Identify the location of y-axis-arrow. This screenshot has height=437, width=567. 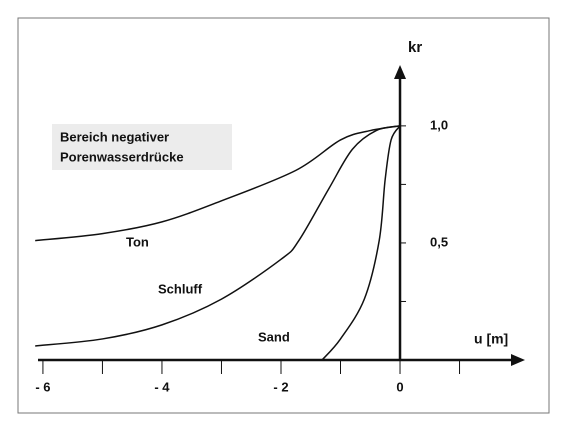
(400, 72).